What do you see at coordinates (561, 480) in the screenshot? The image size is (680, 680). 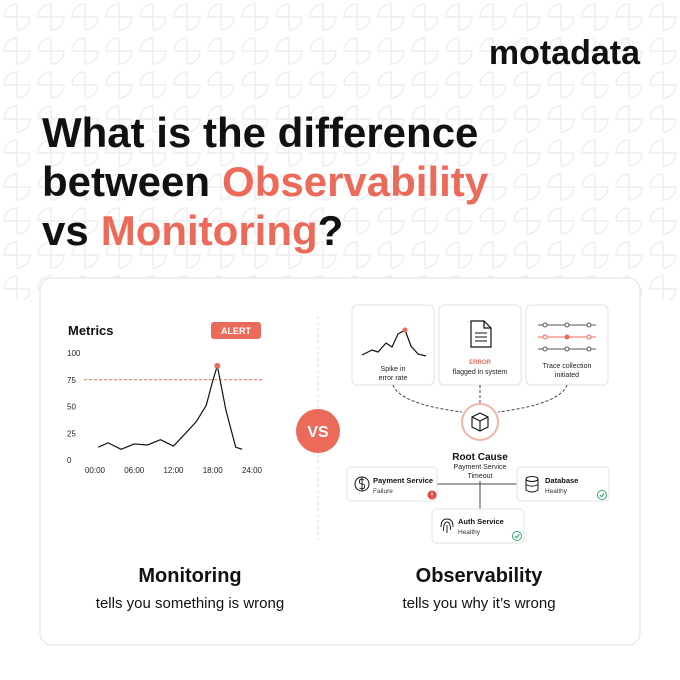 I see `service-name: Database` at bounding box center [561, 480].